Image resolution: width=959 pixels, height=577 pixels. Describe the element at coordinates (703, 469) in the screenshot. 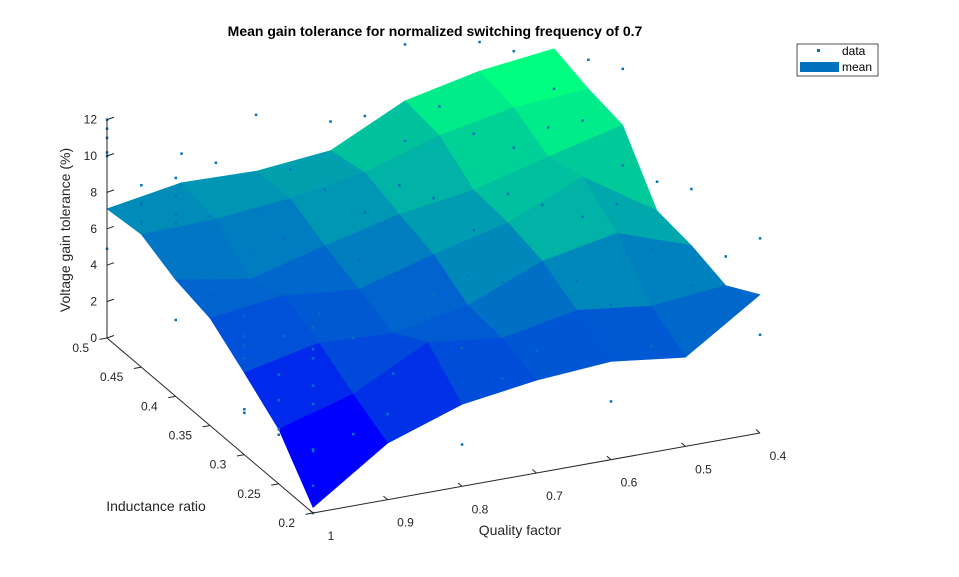

I see `x-tick-label: 0.5` at that location.